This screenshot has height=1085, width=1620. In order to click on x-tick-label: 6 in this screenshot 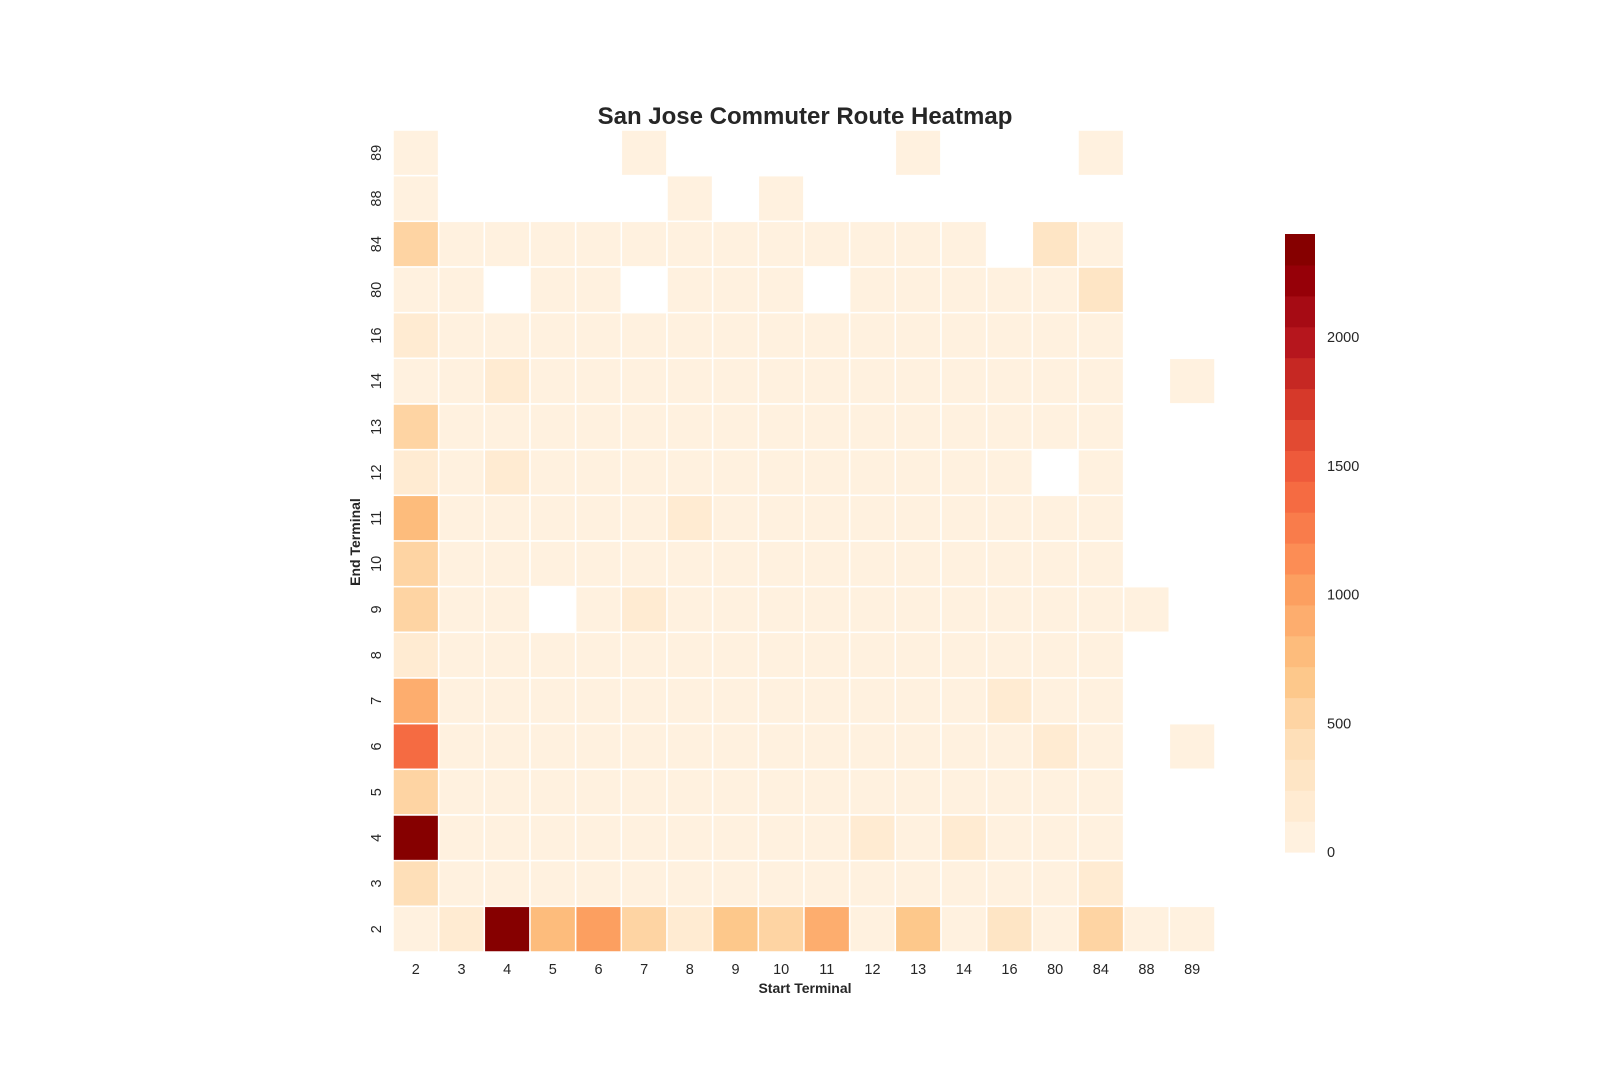, I will do `click(598, 970)`.